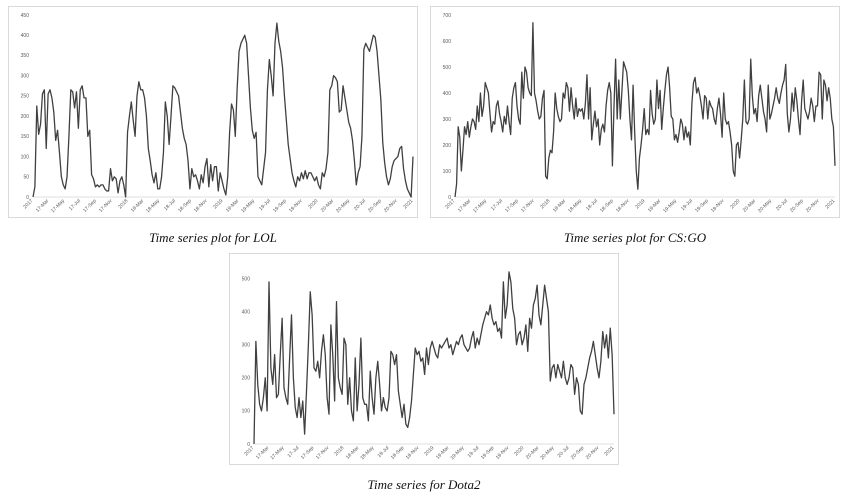  Describe the element at coordinates (450, 204) in the screenshot. I see `csgo-x-tick-label: 2017` at that location.